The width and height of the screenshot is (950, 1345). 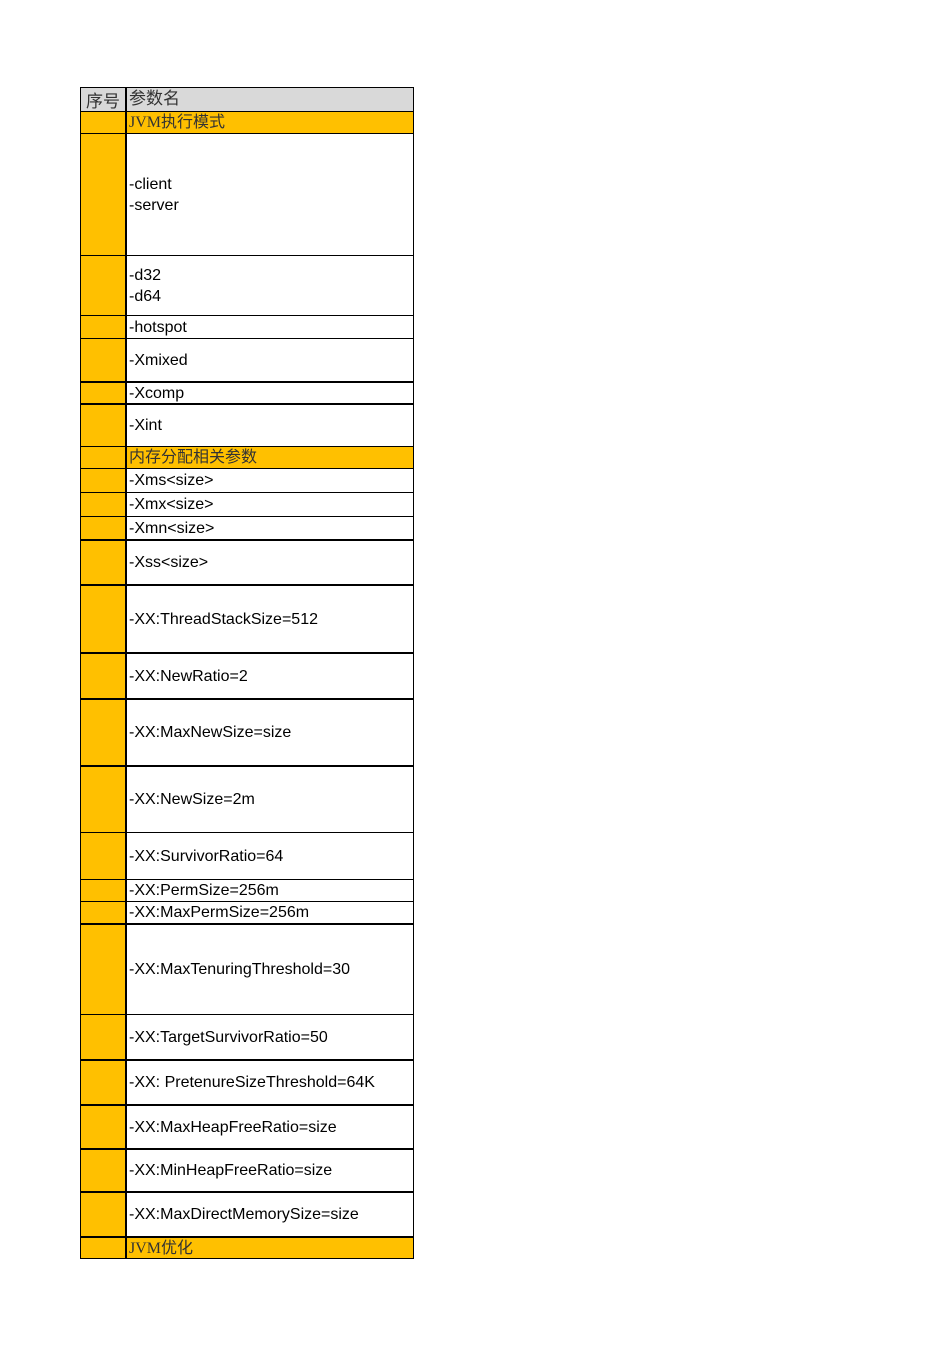 I want to click on table-row: -Xint, so click(x=247, y=424).